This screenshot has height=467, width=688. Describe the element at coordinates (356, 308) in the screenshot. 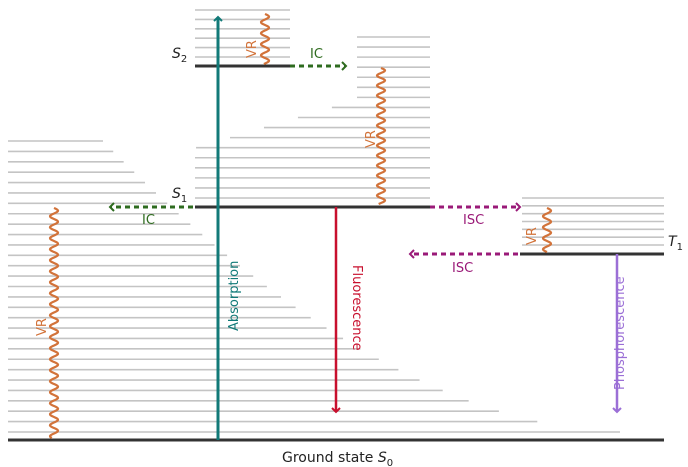

I see `fluorescence-label: Fluorescence` at that location.